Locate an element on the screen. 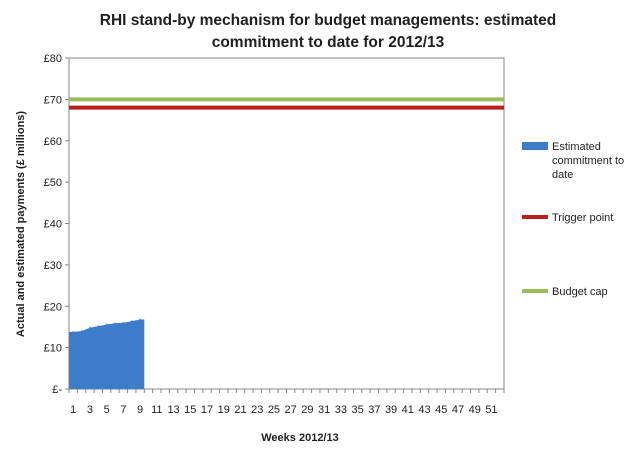 The height and width of the screenshot is (449, 640). y-tick-label: £60 is located at coordinates (53, 142).